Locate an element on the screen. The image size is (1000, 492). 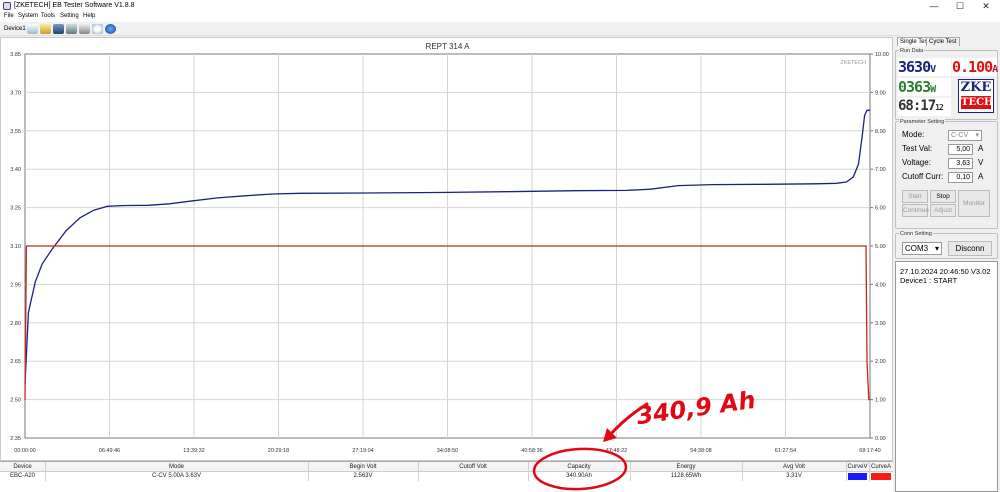
capacity-circle-annotation is located at coordinates (580, 469).